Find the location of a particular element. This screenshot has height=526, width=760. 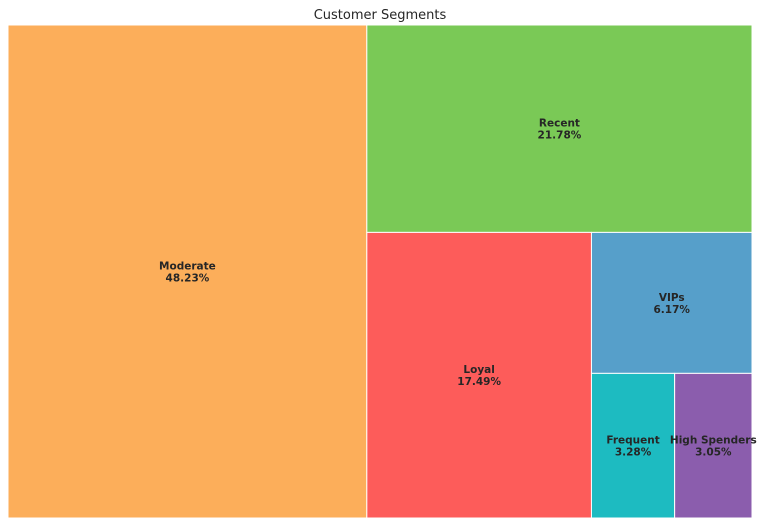

tile-name-moderate: Moderate is located at coordinates (187, 267).